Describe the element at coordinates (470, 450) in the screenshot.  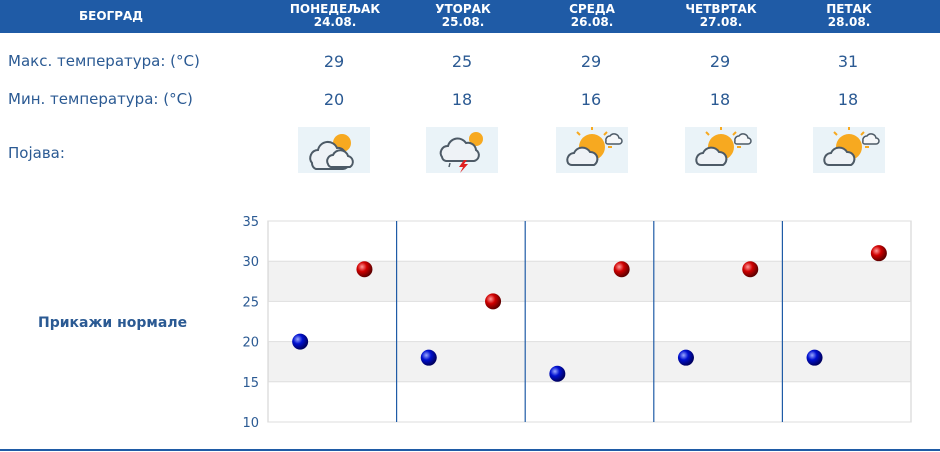
I see `bottom-divider` at that location.